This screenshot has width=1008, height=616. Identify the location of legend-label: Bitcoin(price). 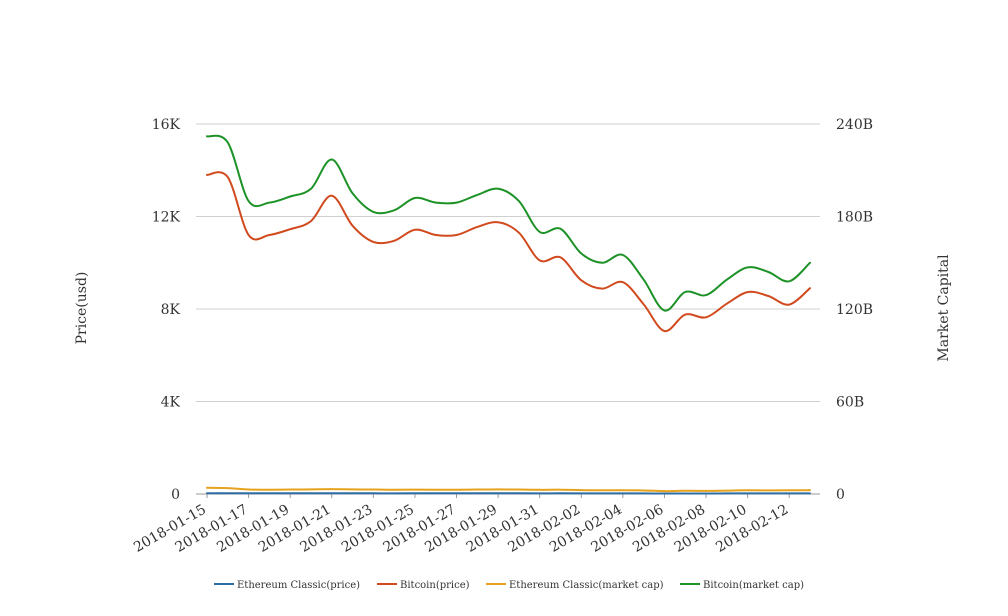
(435, 585).